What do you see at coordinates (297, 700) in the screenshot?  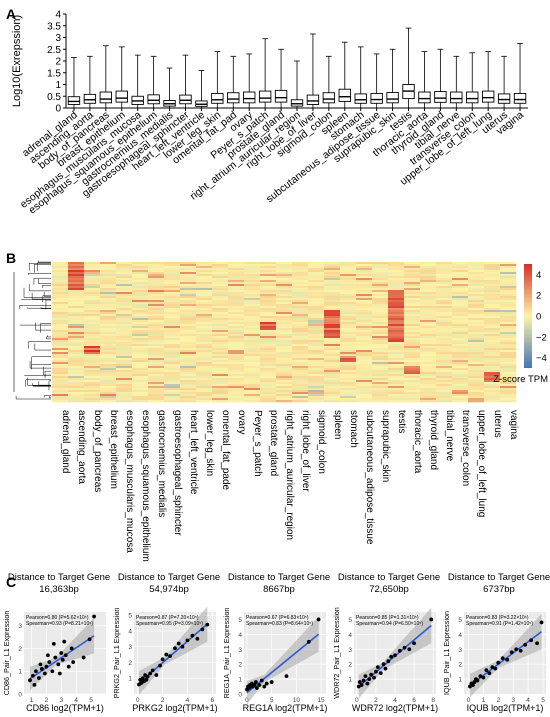 I see `x-tick-label: 10` at bounding box center [297, 700].